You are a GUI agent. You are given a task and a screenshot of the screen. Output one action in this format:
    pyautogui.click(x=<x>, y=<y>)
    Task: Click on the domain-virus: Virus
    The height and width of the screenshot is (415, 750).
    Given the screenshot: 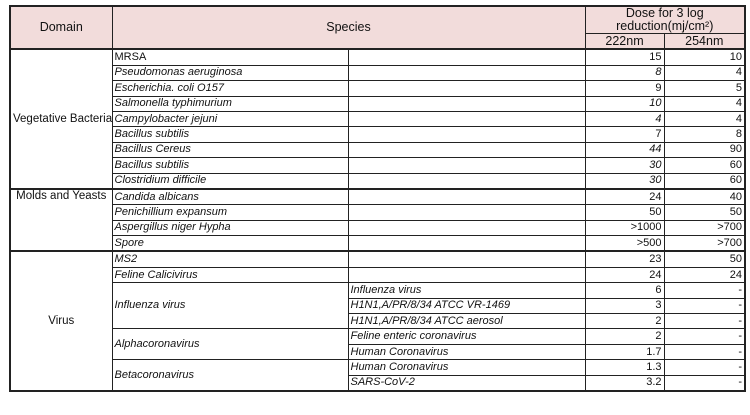 What is the action you would take?
    pyautogui.click(x=61, y=321)
    